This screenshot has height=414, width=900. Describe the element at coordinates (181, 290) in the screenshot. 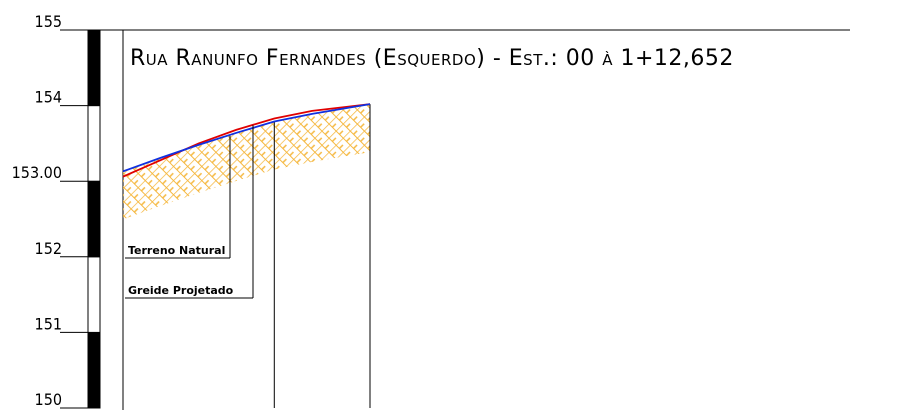

I see `annotation: Greide Projetado` at that location.